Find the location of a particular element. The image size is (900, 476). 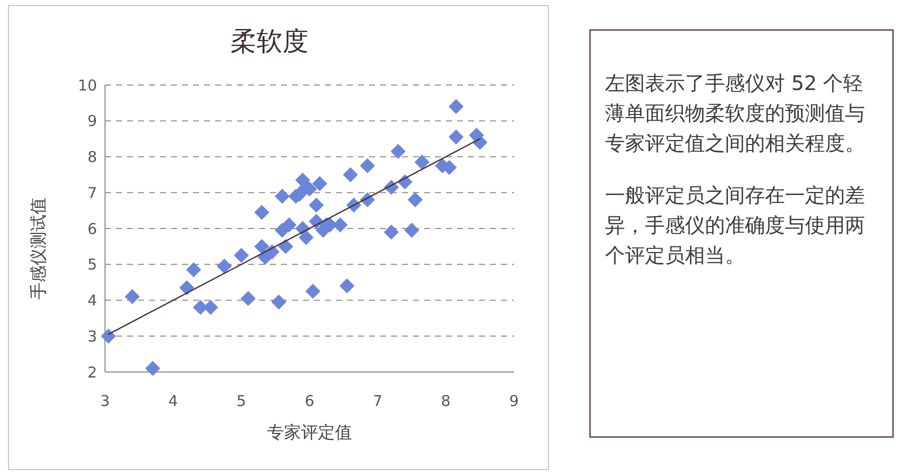

y-tick-label: 6 is located at coordinates (92, 229).